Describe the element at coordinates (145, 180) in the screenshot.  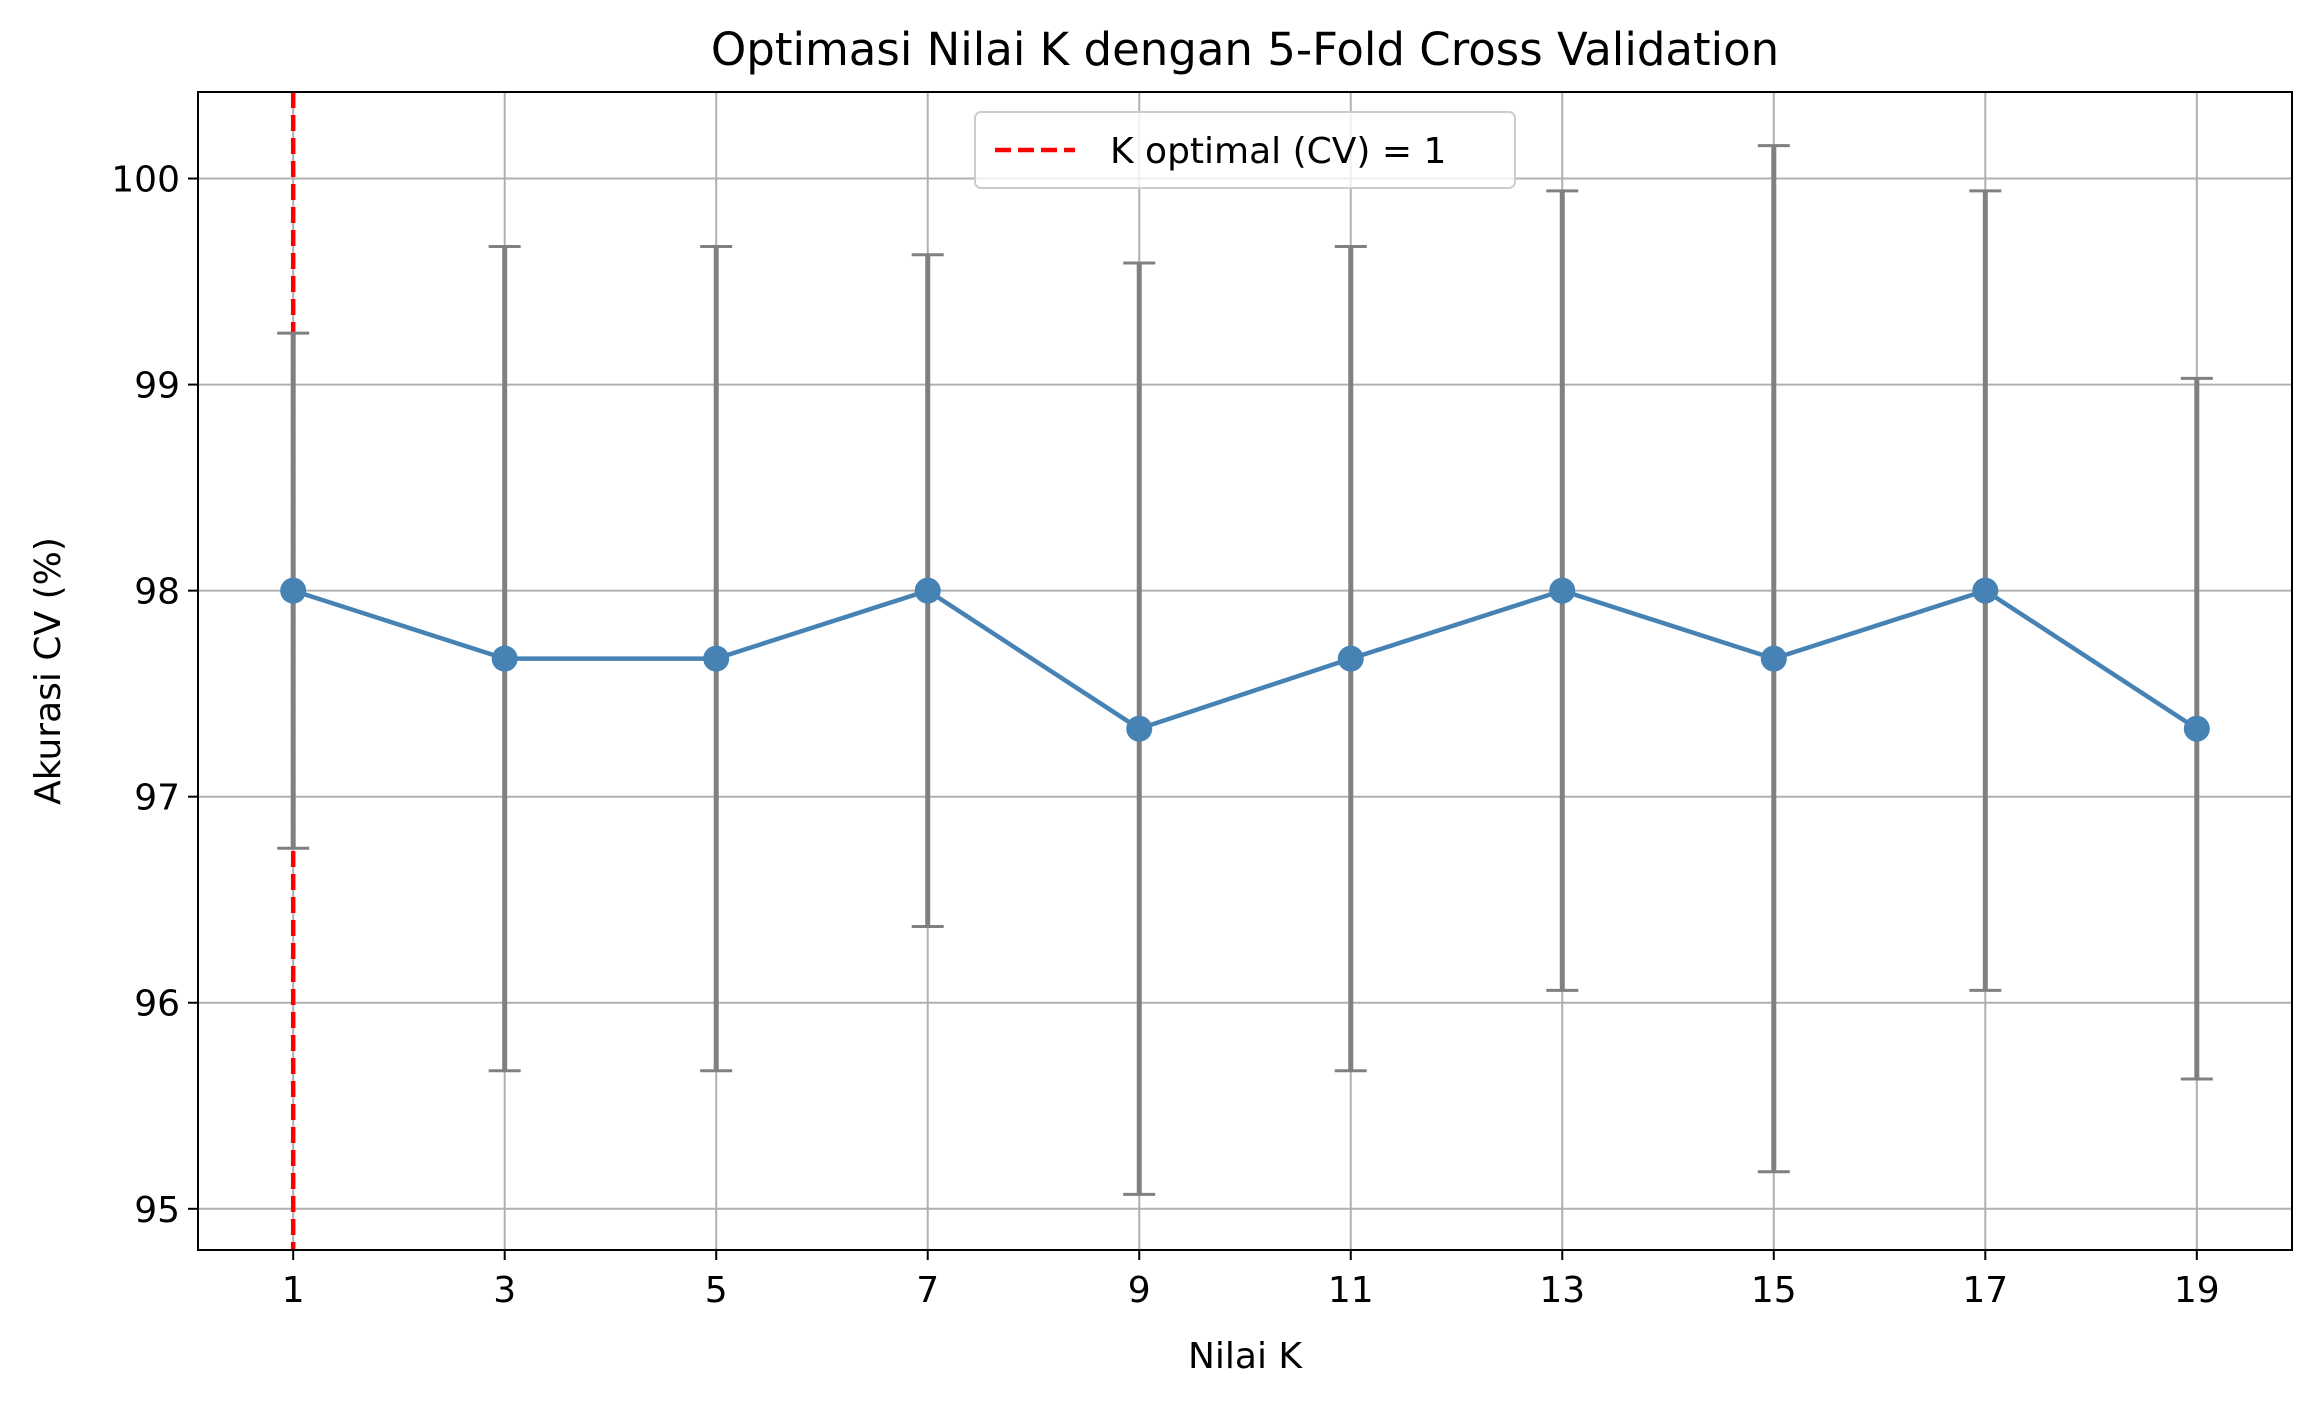
I see `y-tick-label: 100` at that location.